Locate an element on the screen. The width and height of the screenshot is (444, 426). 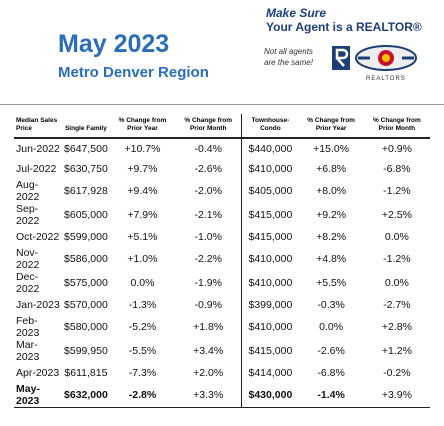
table-cell: -1.9% is located at coordinates (208, 283).